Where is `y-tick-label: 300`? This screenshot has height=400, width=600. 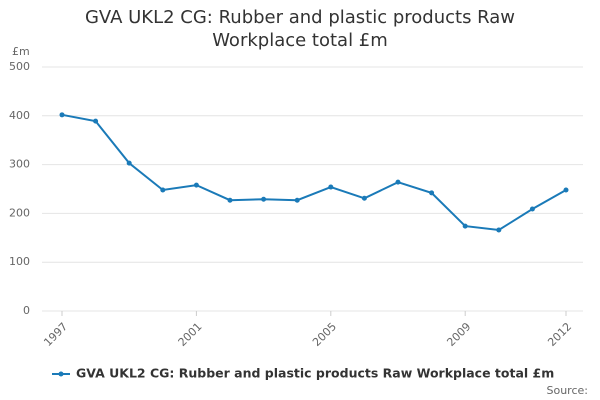
y-tick-label: 300 is located at coordinates (19, 164).